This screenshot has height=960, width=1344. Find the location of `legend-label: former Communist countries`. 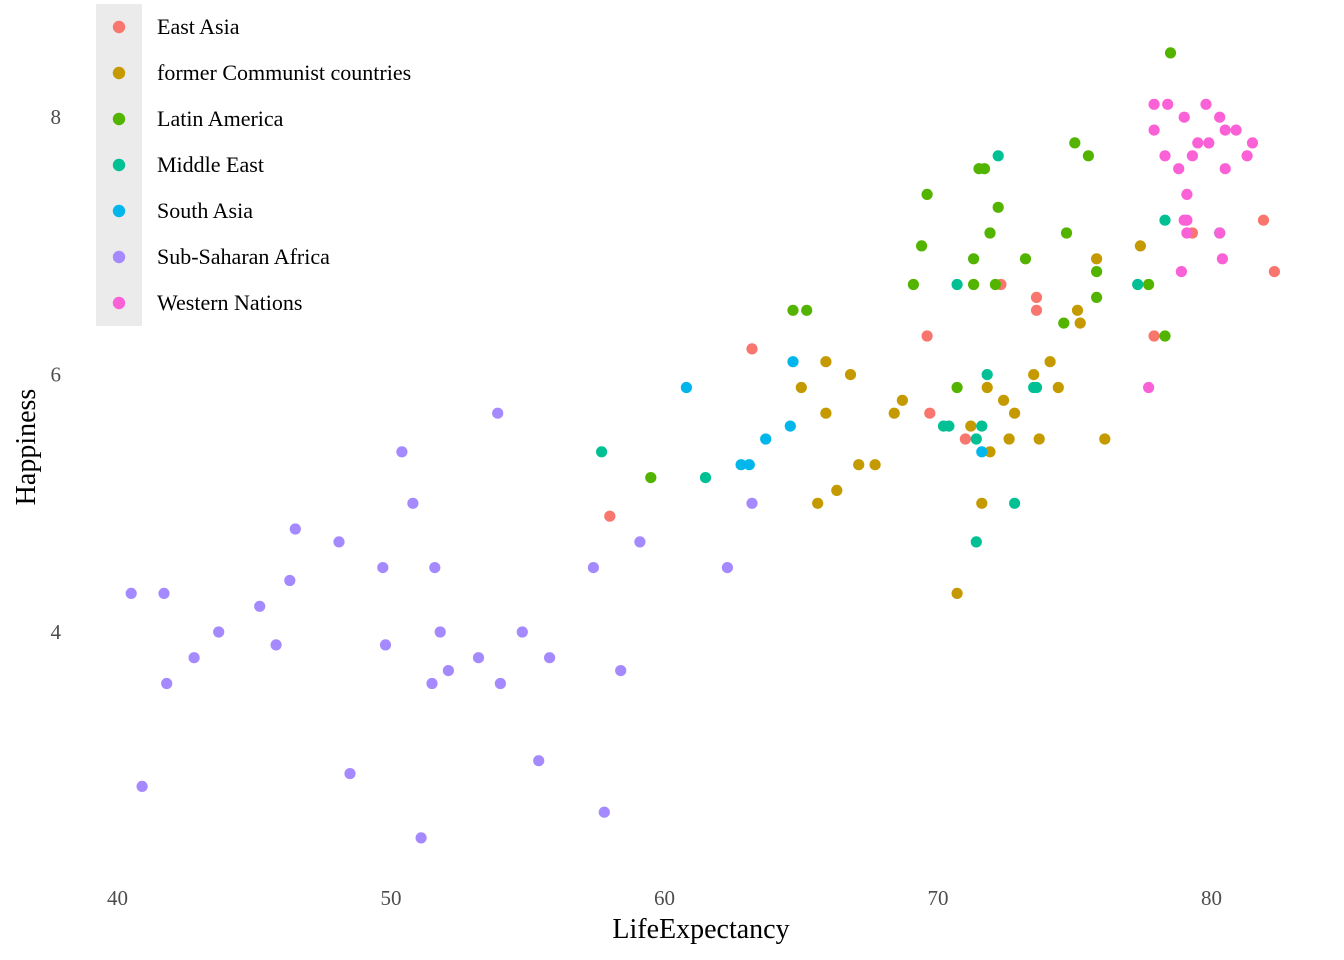

legend-label: former Communist countries is located at coordinates (284, 72).